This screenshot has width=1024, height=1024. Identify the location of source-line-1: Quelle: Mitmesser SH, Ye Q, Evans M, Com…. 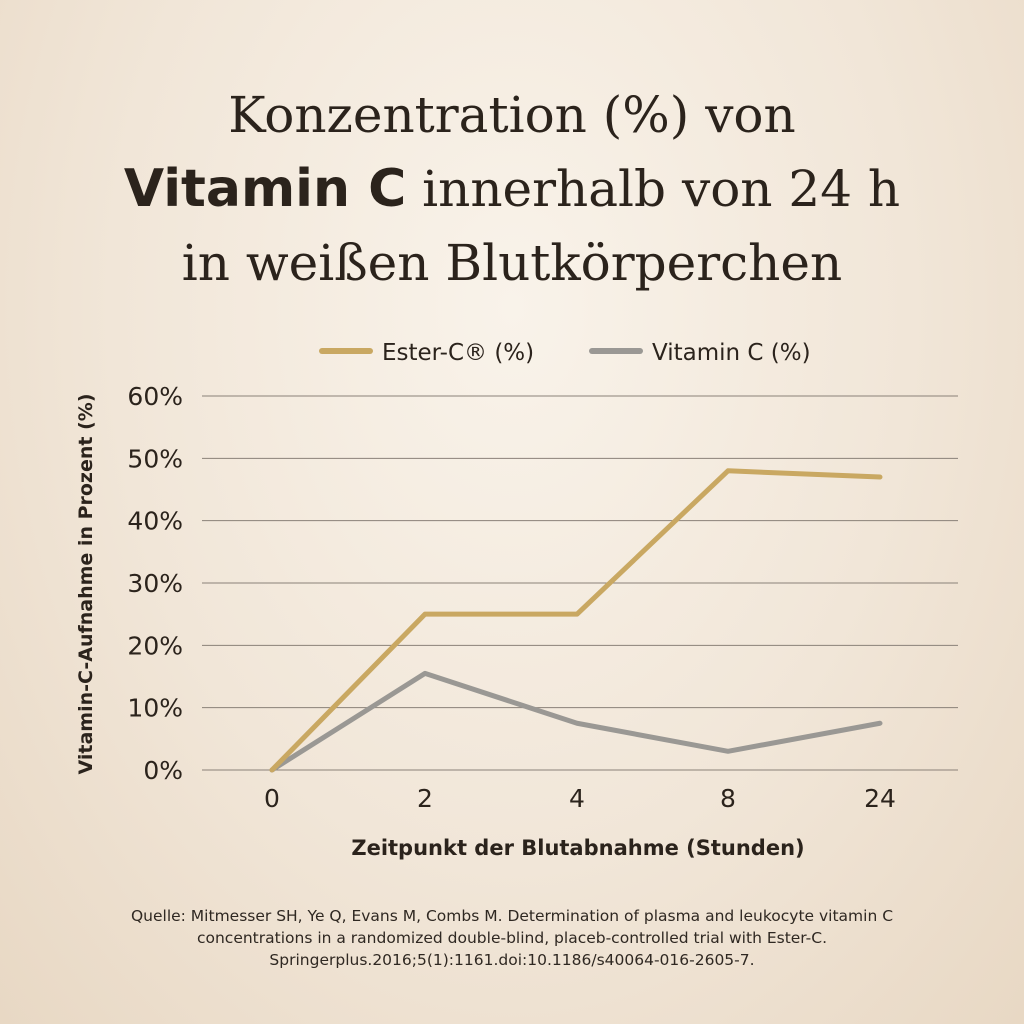
(512, 916).